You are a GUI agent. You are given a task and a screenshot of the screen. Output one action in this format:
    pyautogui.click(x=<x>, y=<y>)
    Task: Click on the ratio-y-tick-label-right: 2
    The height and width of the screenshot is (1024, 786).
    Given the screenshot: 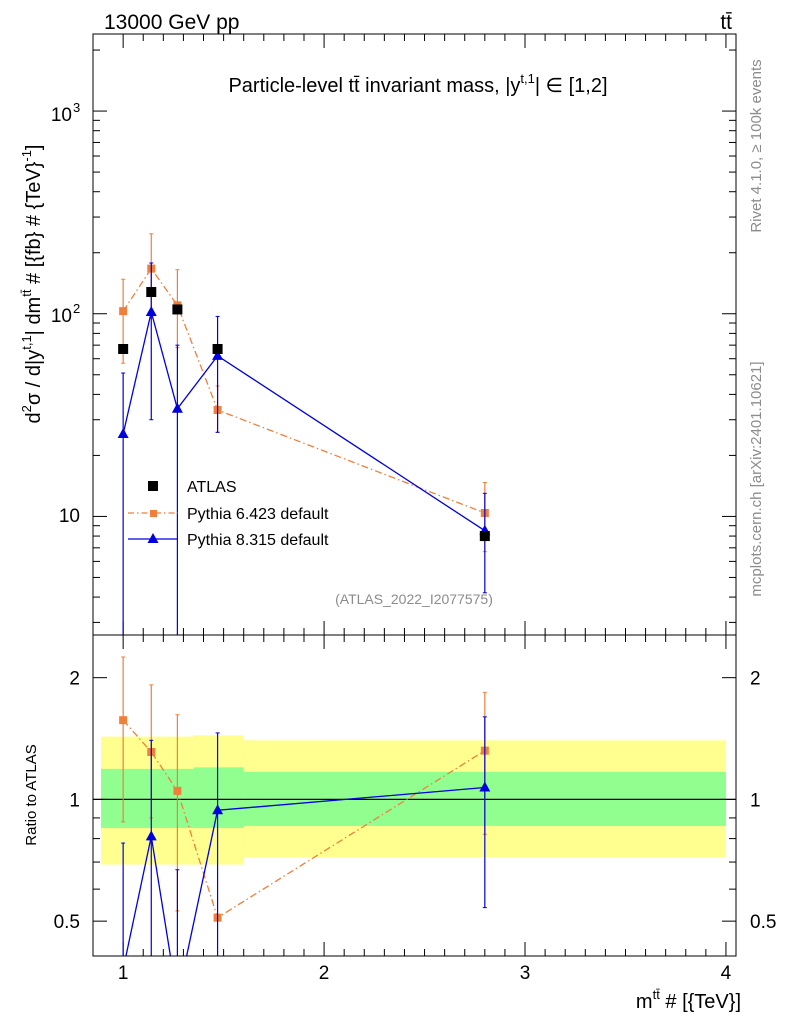 What is the action you would take?
    pyautogui.click(x=755, y=679)
    